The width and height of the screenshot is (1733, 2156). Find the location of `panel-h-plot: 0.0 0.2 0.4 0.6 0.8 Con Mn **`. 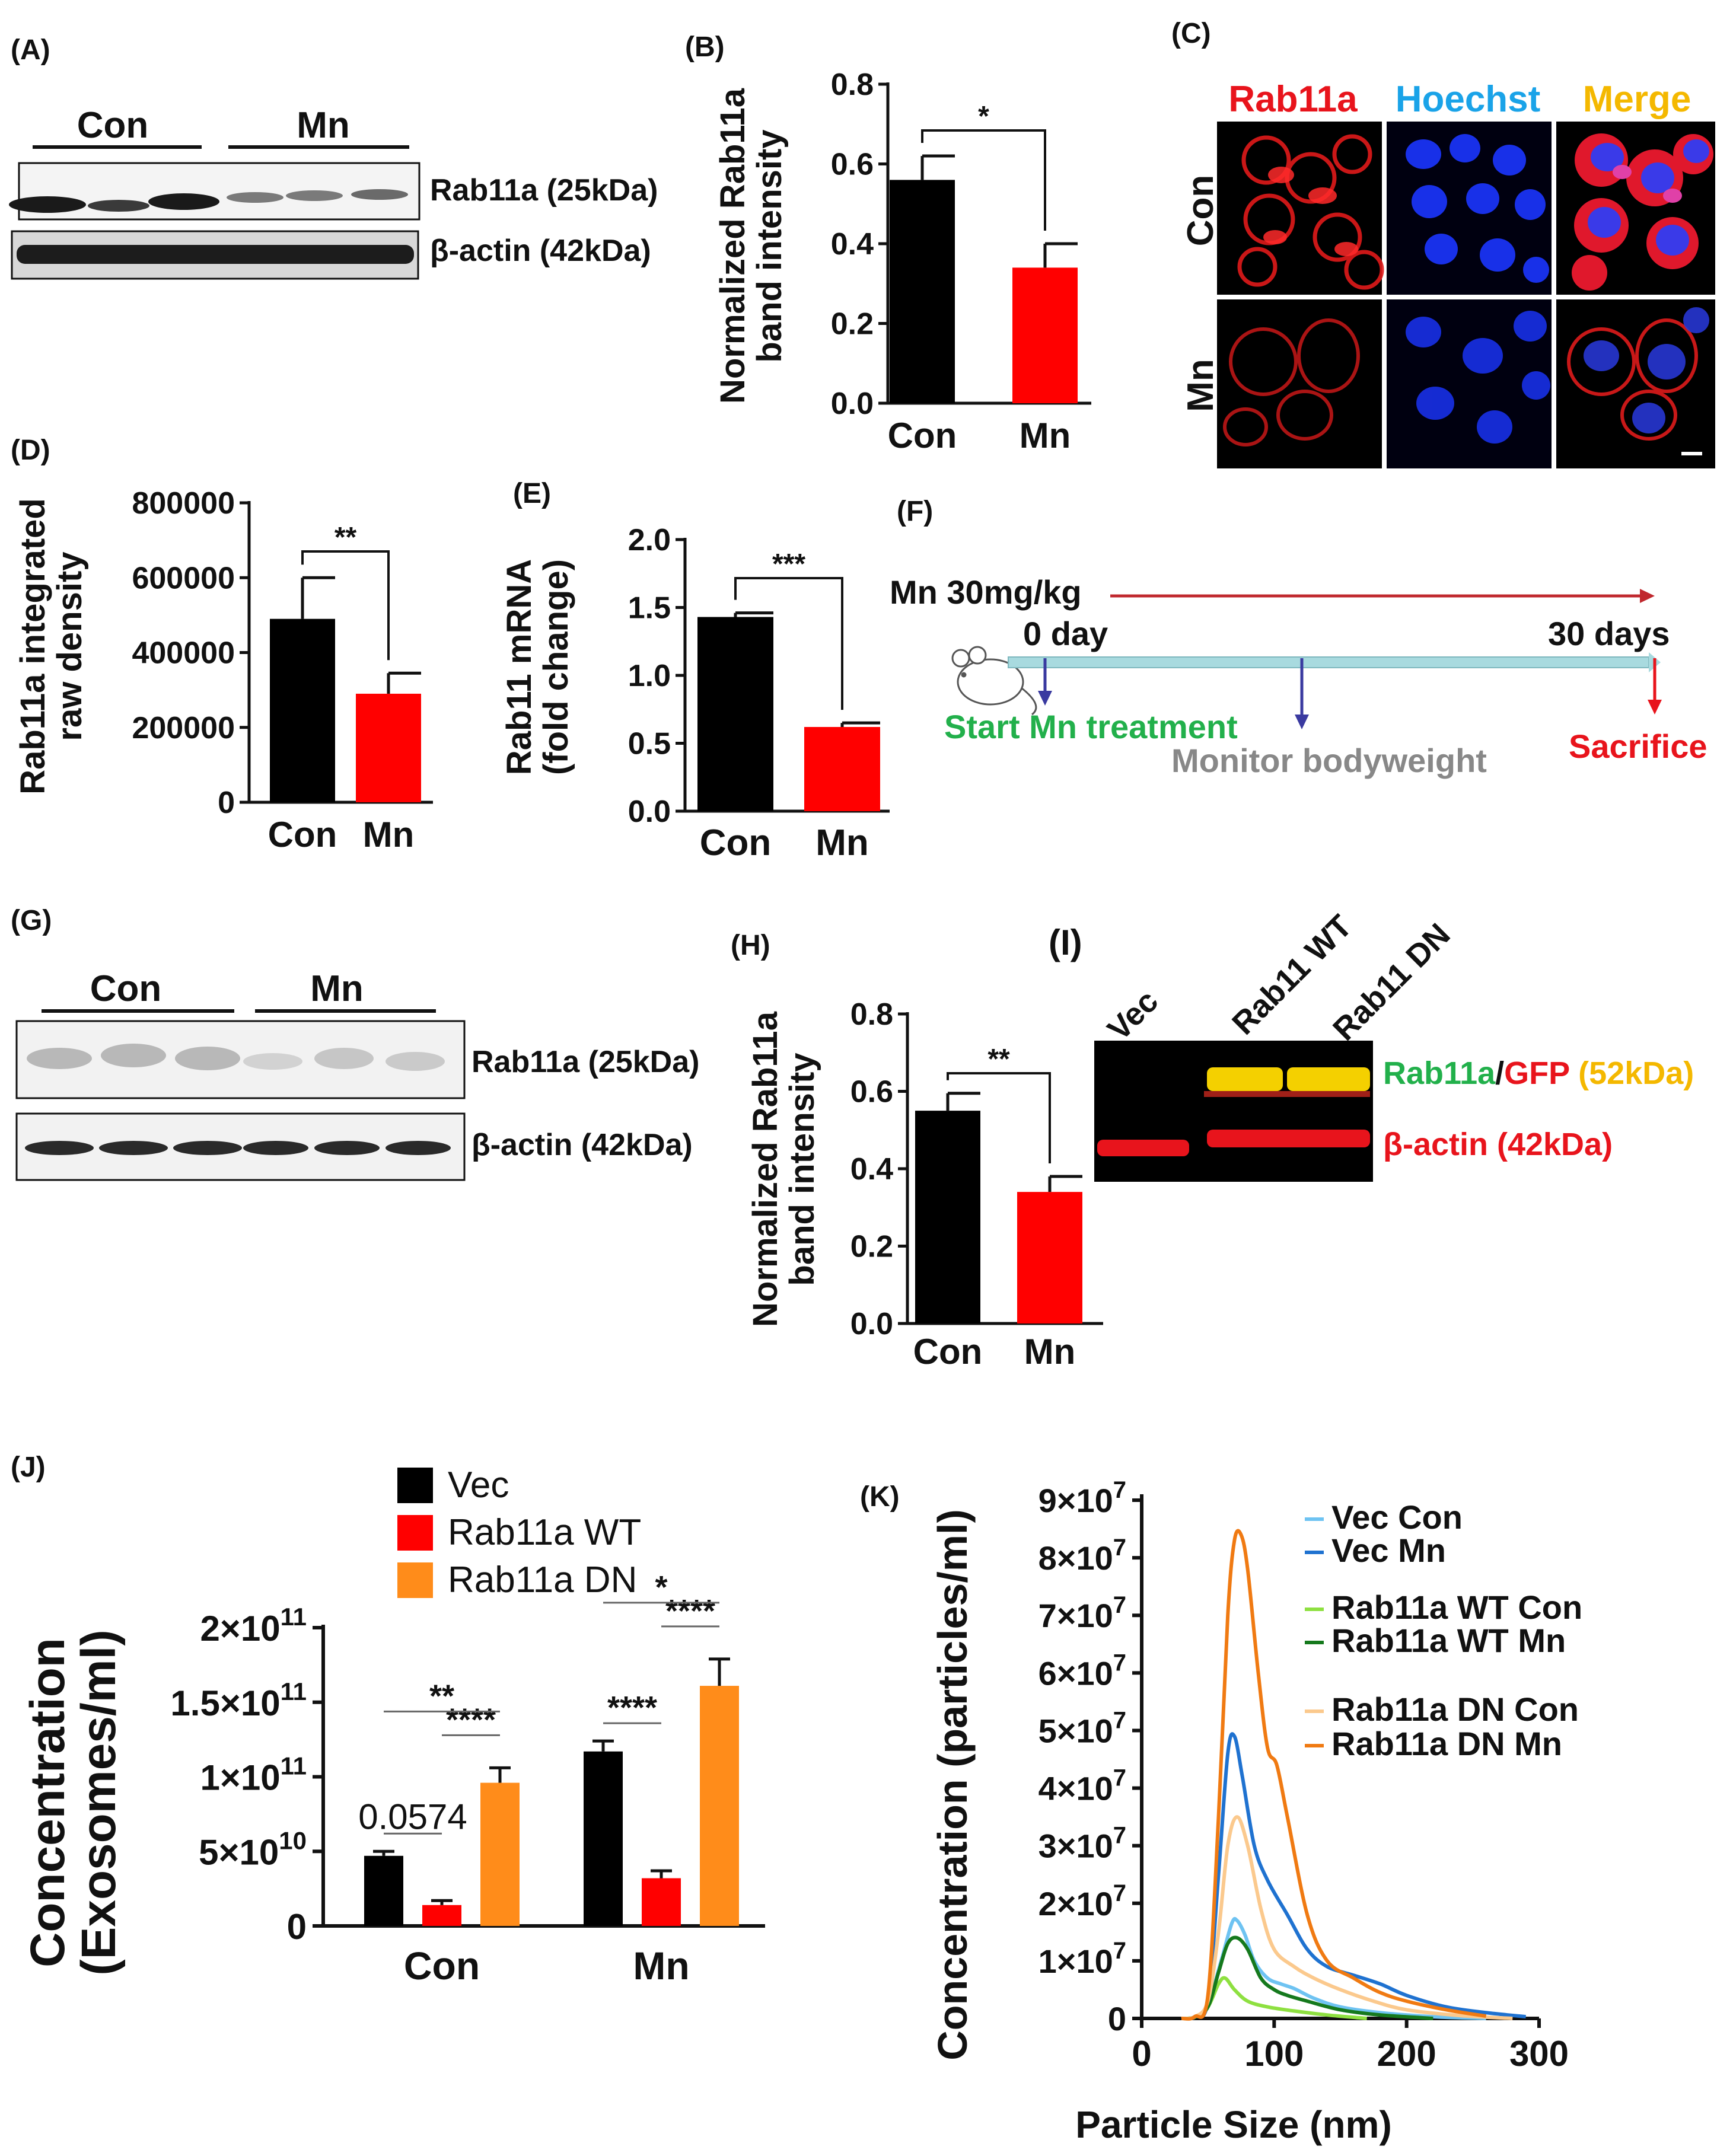

panel-h-plot: 0.0 0.2 0.4 0.6 0.8 Con Mn ** is located at coordinates (976, 1184).